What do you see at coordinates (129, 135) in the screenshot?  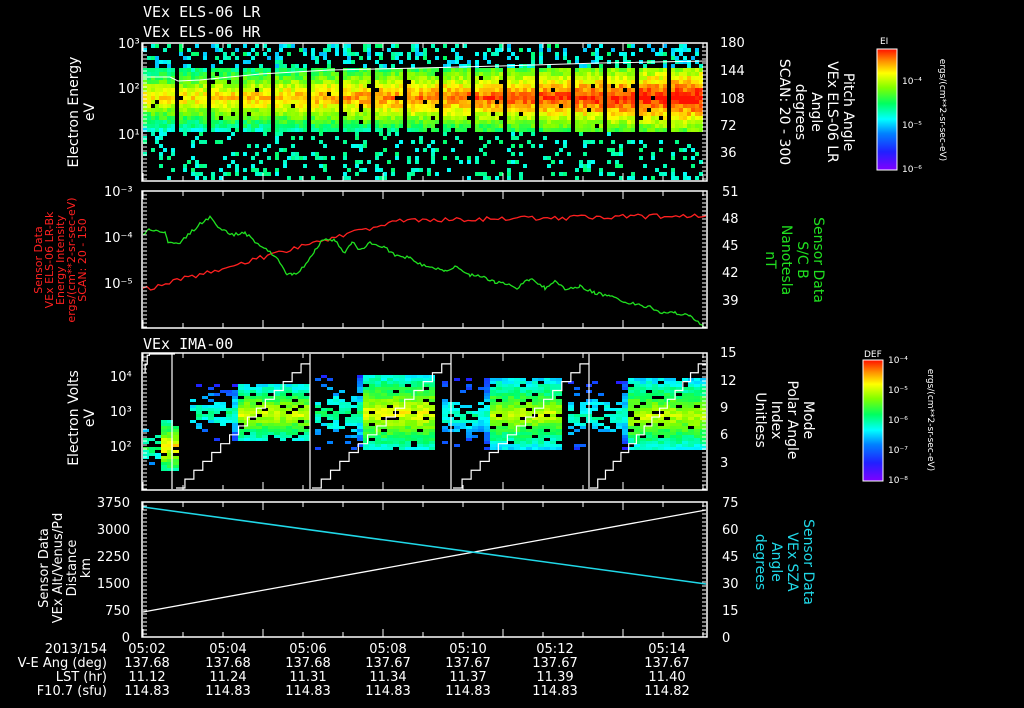 I see `svg-text: 10¹` at bounding box center [129, 135].